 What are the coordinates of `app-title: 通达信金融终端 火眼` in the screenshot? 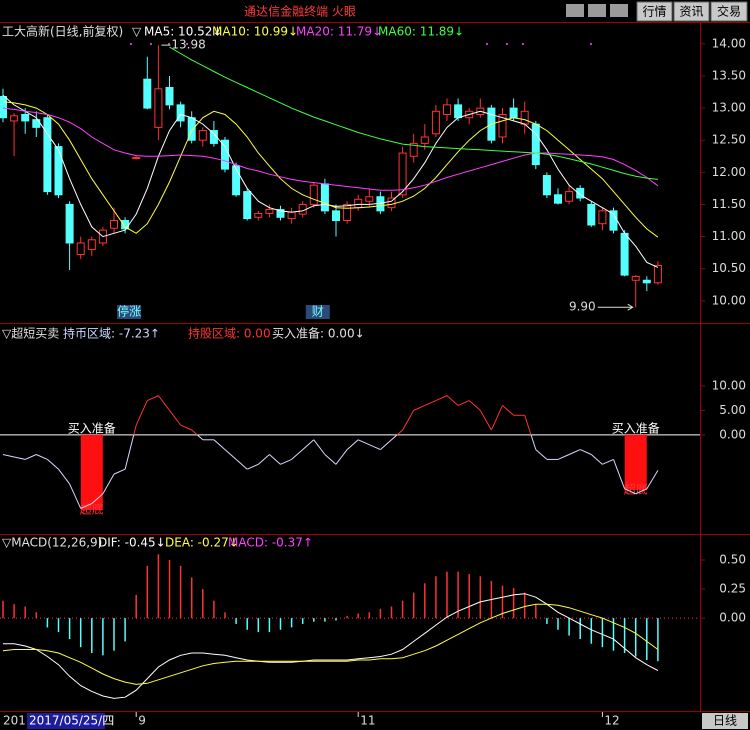 It's located at (300, 11).